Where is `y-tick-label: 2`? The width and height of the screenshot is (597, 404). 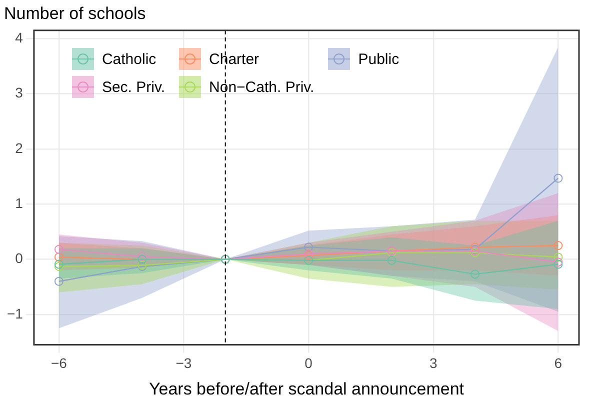
y-tick-label: 2 is located at coordinates (19, 148).